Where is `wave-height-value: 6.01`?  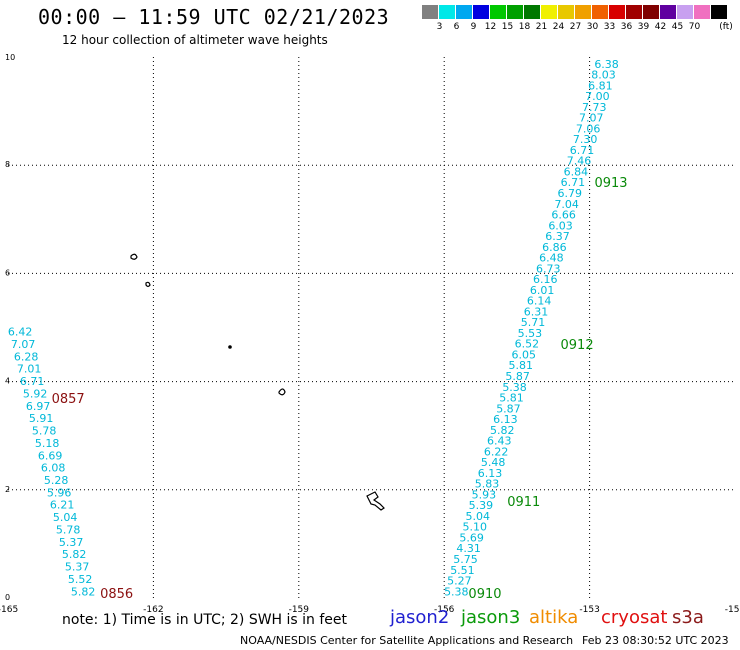 wave-height-value: 6.01 is located at coordinates (542, 290).